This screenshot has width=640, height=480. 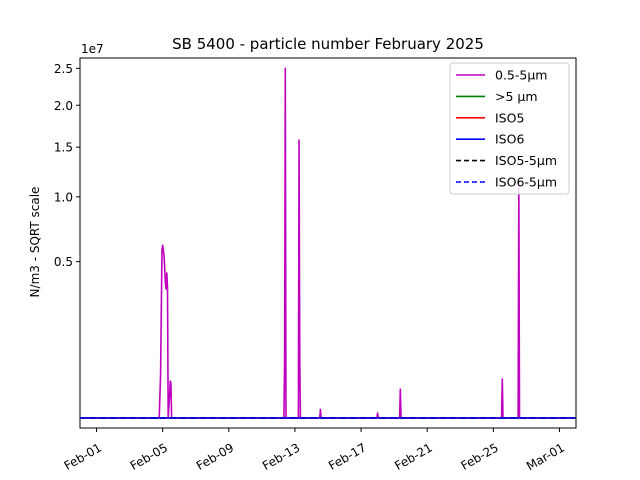 What do you see at coordinates (63, 262) in the screenshot?
I see `y-tick-label: 0.5` at bounding box center [63, 262].